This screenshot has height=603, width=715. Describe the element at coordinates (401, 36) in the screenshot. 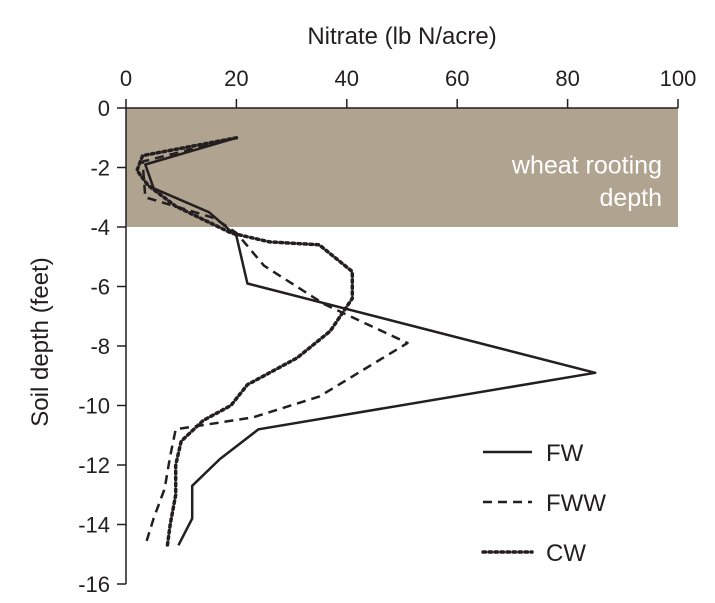

I see `x-axis-title: Nitrate (lb N/acre)` at that location.